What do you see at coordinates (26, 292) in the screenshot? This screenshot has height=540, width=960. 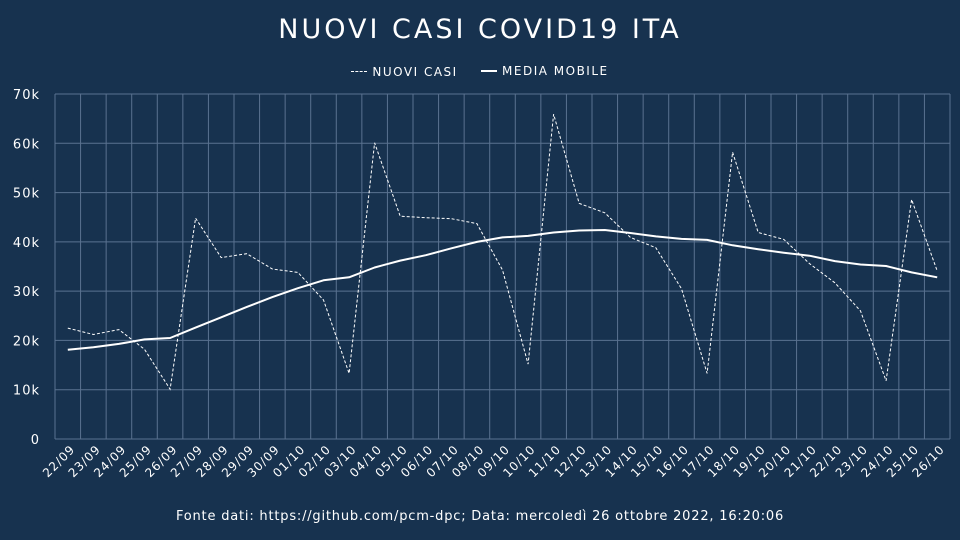 I see `y-tick-label: 30k` at bounding box center [26, 292].